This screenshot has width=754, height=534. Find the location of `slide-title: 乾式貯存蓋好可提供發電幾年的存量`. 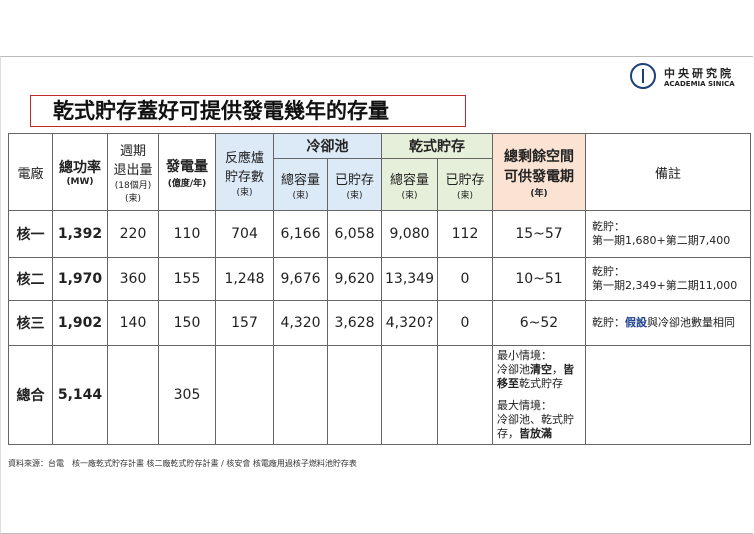

slide-title: 乾式貯存蓋好可提供發電幾年的存量 is located at coordinates (248, 111).